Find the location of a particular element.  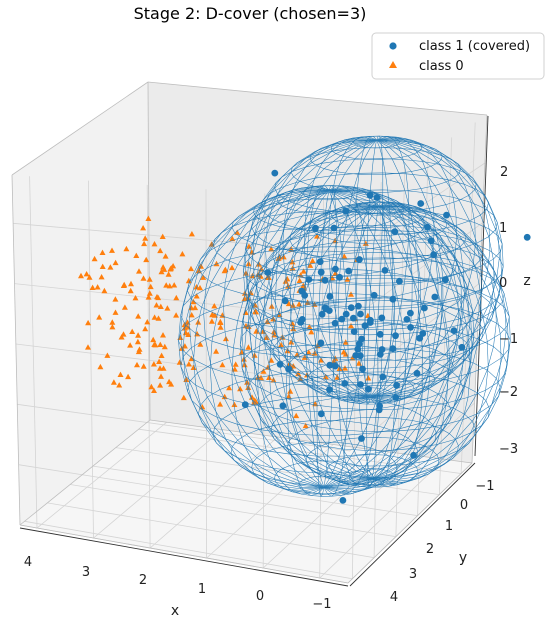

x-tick-label: 2 is located at coordinates (143, 580).